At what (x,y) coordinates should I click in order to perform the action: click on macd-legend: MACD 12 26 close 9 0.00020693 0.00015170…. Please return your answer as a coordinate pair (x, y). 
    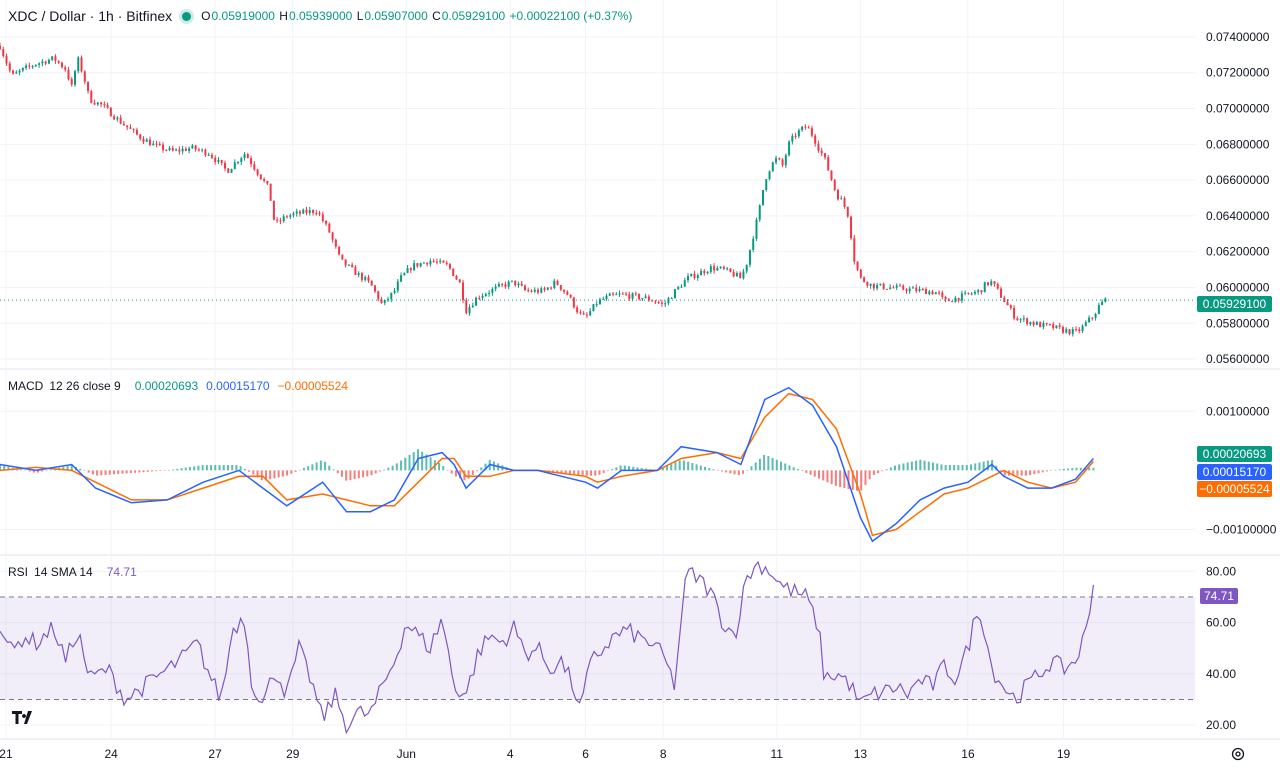
    Looking at the image, I should click on (178, 386).